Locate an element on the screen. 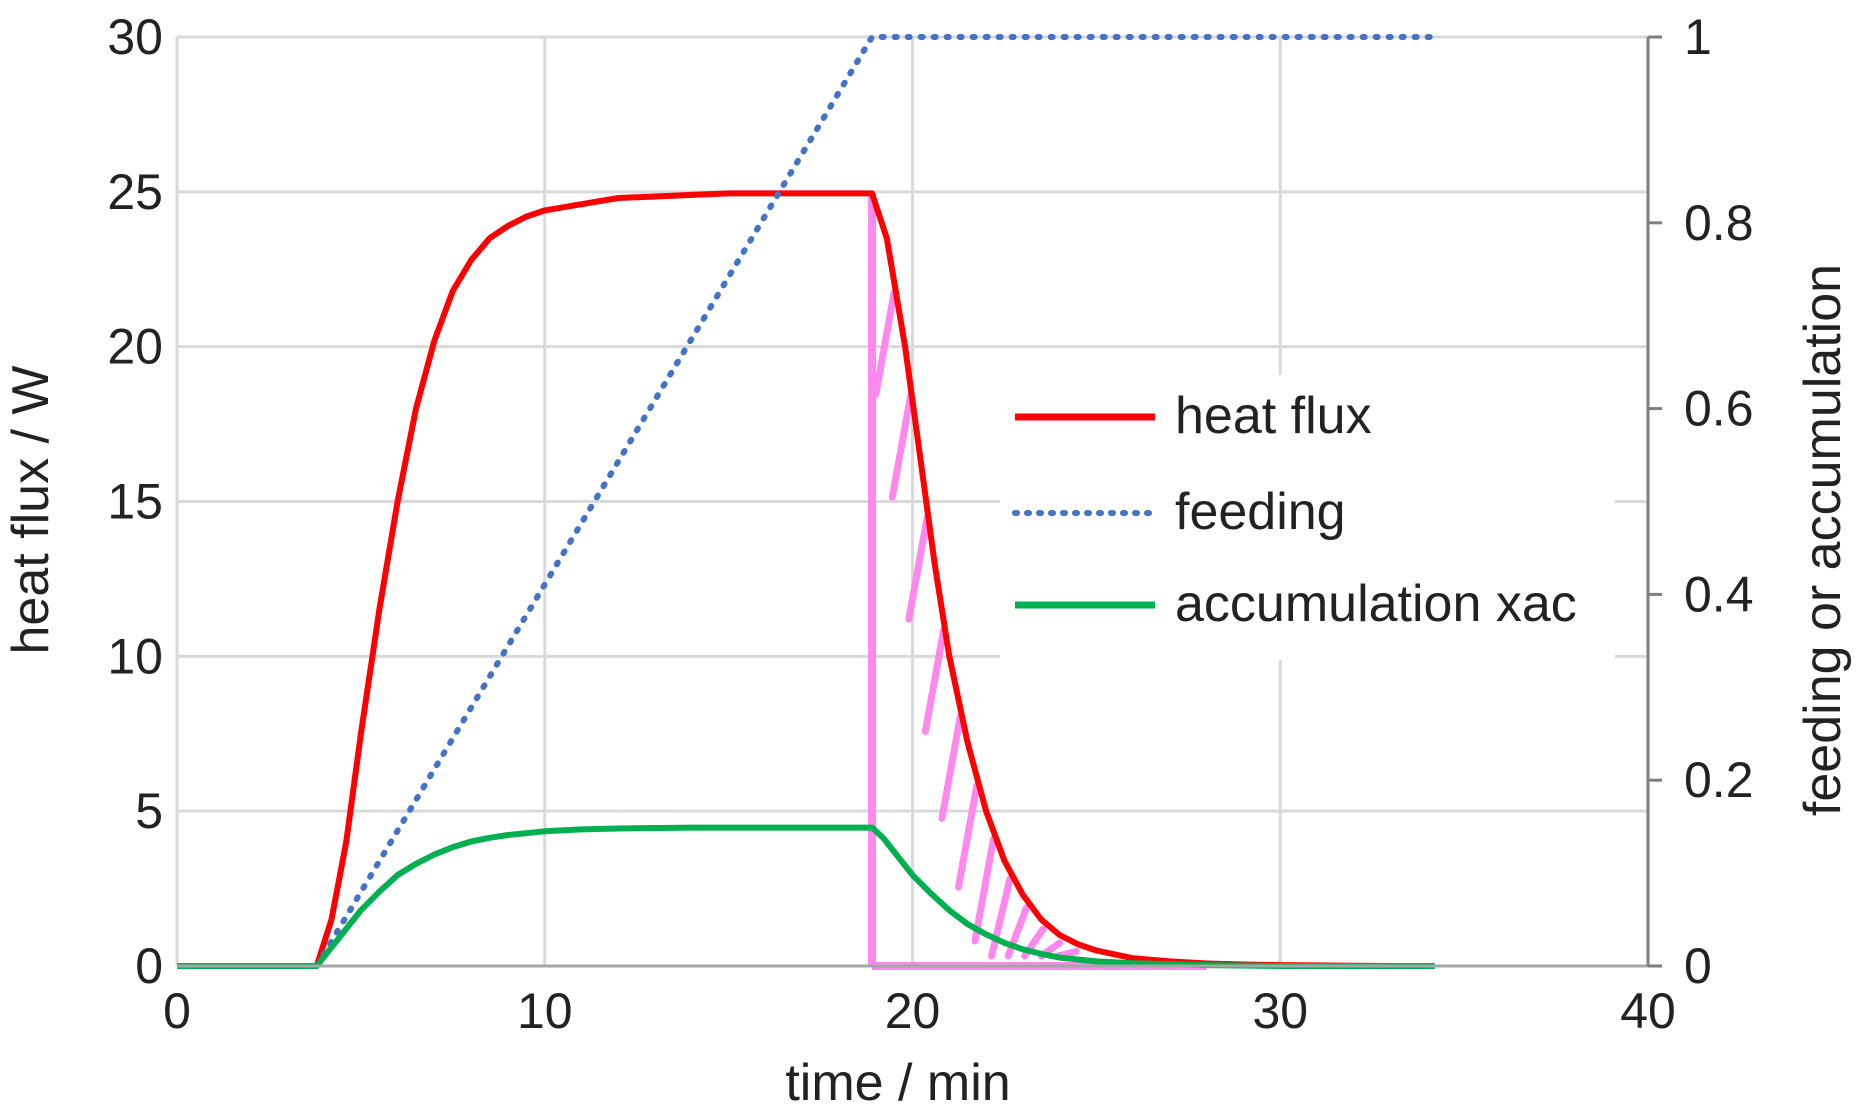  x-tick-label-1: 10 is located at coordinates (545, 1011).